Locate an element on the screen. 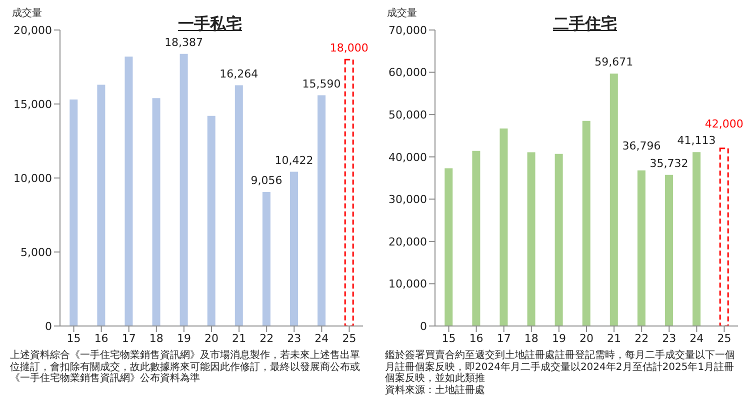 This screenshot has width=750, height=396. data-label: 18,387 is located at coordinates (184, 42).